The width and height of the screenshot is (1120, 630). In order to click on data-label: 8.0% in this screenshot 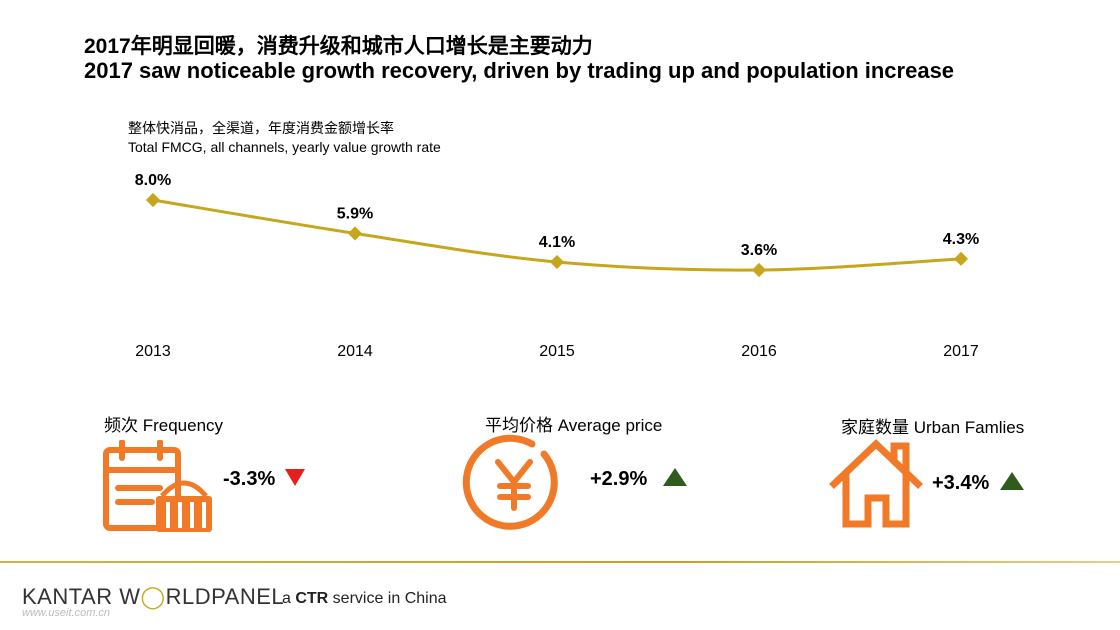, I will do `click(153, 180)`.